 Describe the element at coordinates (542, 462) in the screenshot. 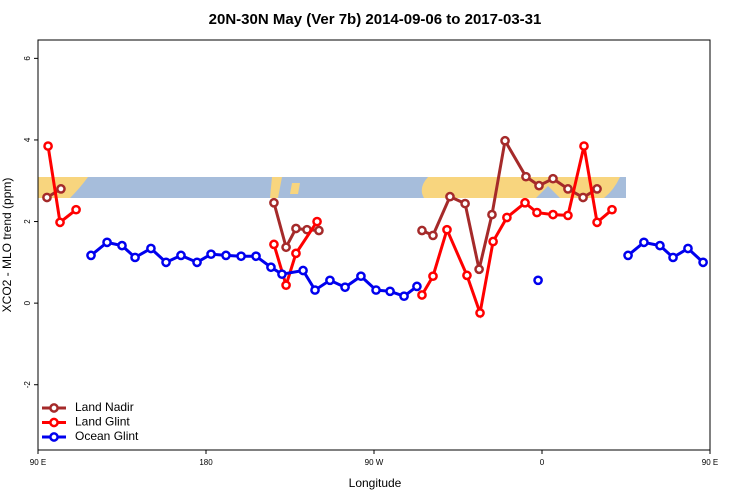

I see `x-tick-label: 0` at that location.